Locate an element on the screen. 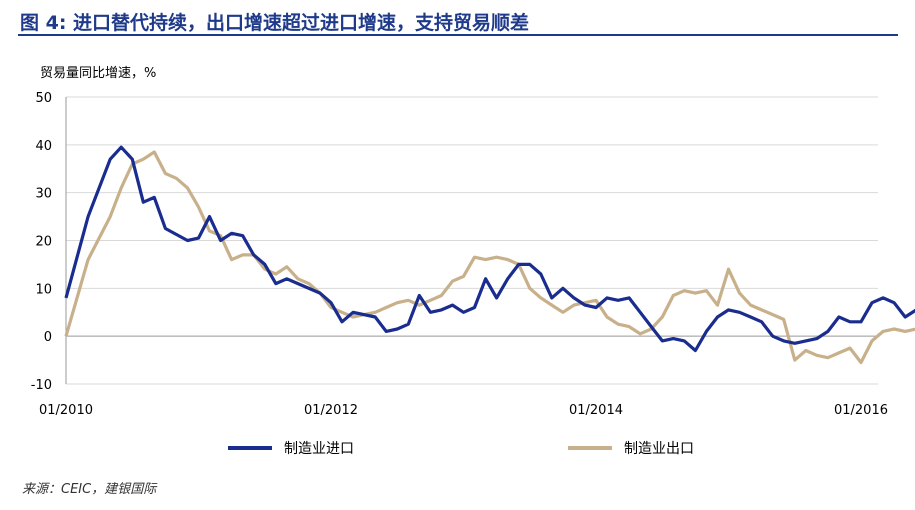 This screenshot has height=510, width=915. y-tick-labels: 50 40 30 20 10 0 -10 is located at coordinates (41, 242).